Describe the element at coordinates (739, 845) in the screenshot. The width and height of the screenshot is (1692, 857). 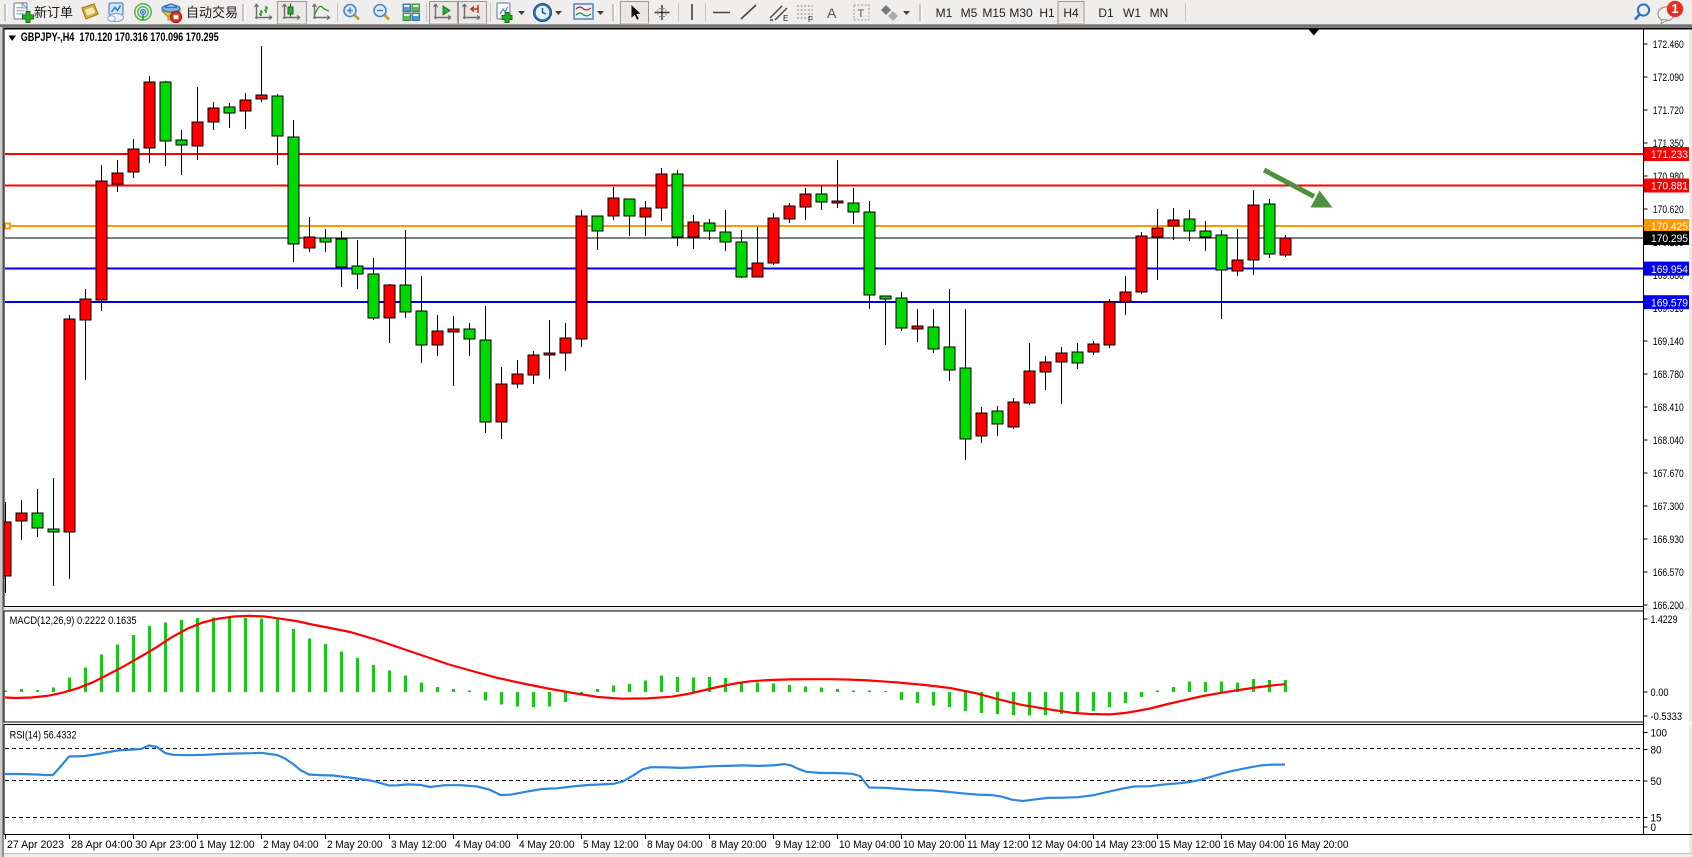
I see `svg-text: 8 May 20:00` at that location.